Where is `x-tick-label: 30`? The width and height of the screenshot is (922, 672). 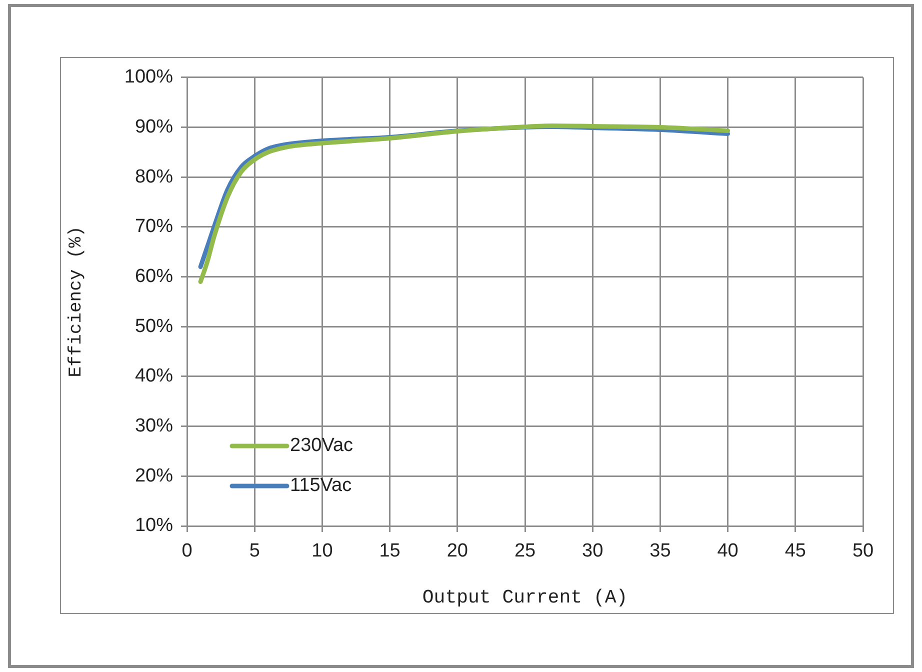
x-tick-label: 30 is located at coordinates (593, 551).